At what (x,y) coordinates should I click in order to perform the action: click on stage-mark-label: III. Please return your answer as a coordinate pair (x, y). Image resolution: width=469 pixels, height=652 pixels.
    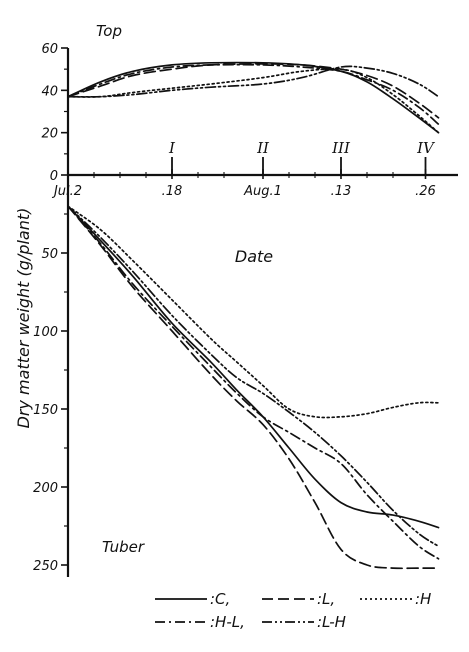
    Looking at the image, I should click on (341, 148).